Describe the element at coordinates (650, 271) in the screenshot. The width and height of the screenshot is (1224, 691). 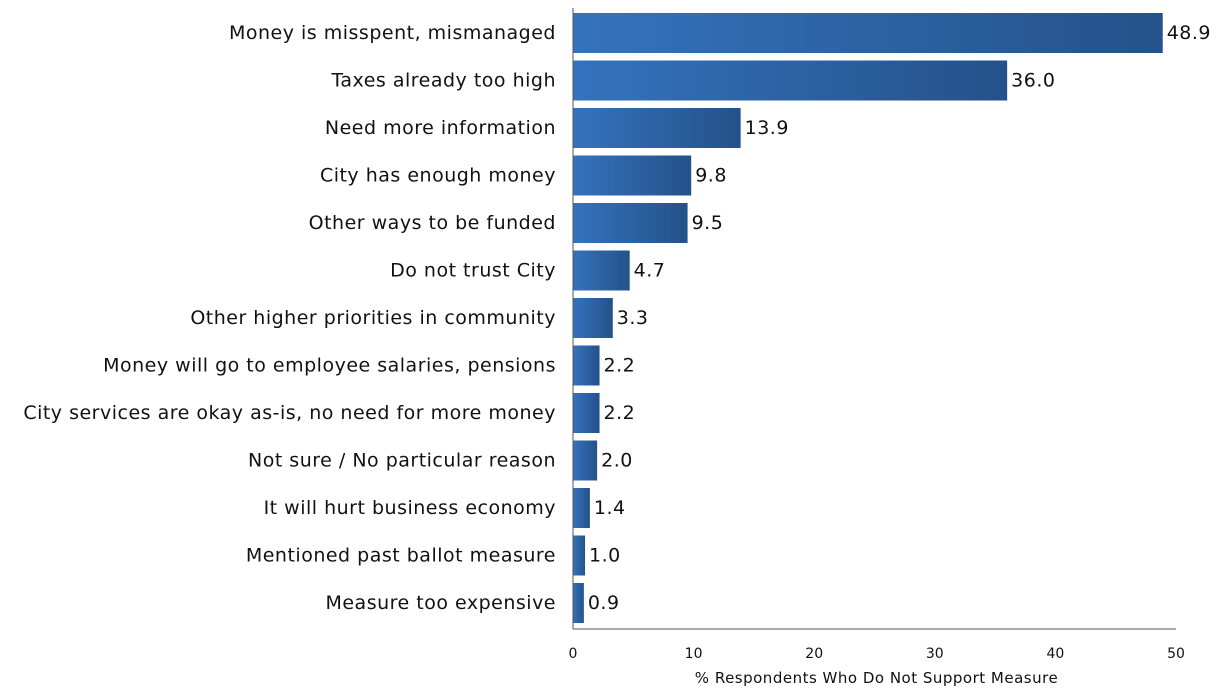
I see `value-label: 4.7` at that location.